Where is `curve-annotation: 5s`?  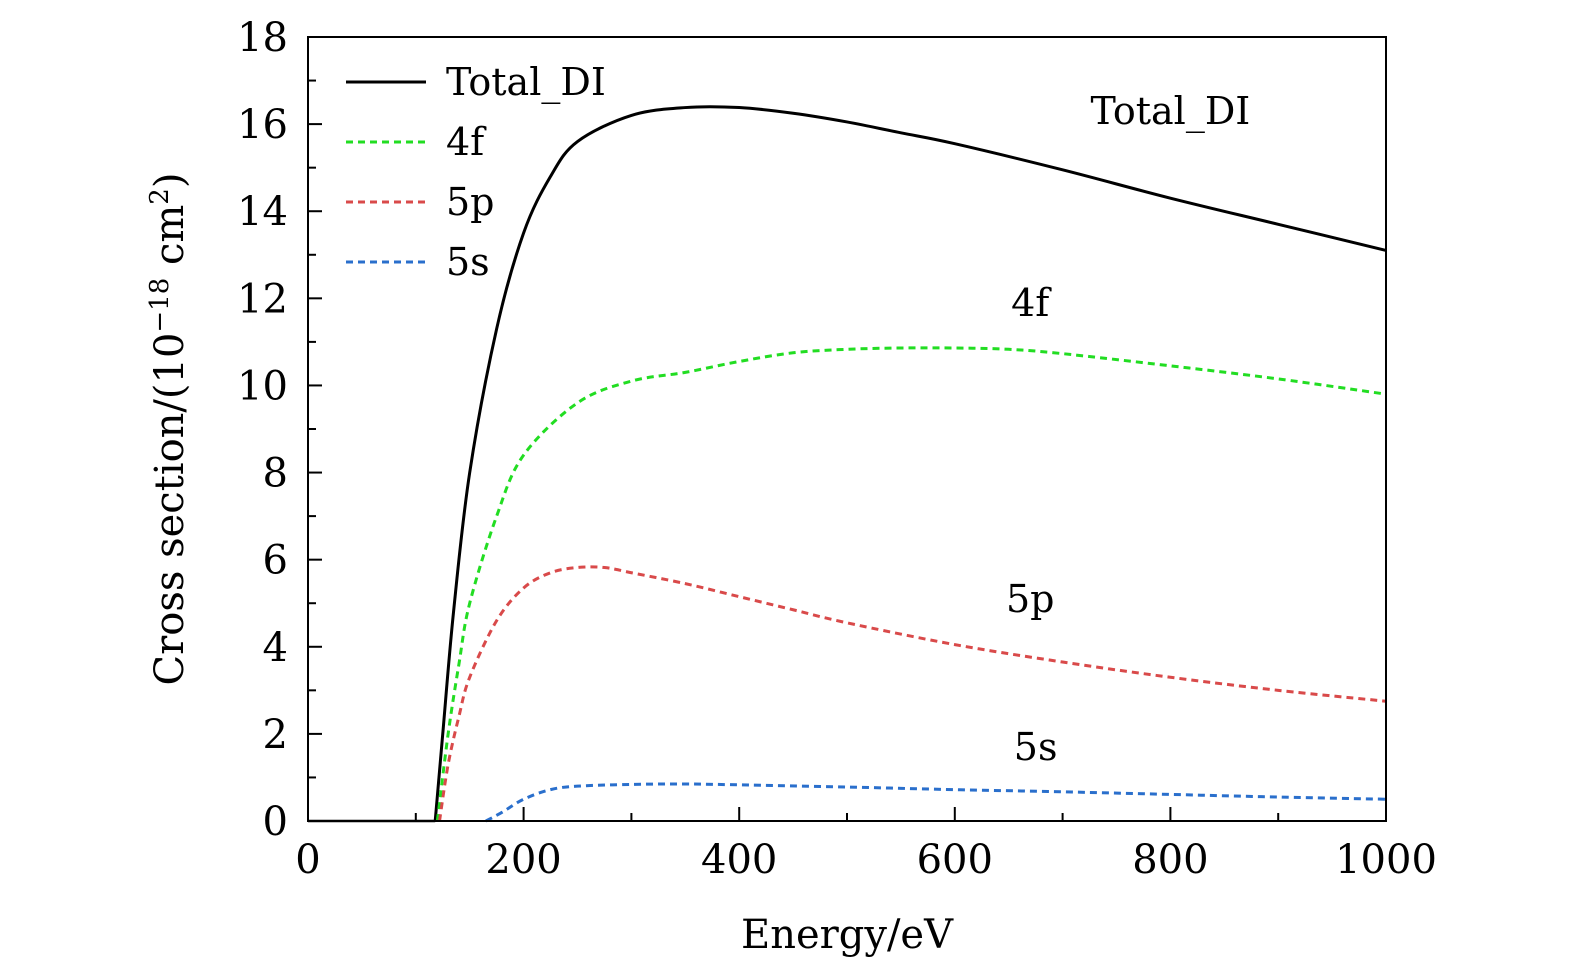 curve-annotation: 5s is located at coordinates (1036, 747).